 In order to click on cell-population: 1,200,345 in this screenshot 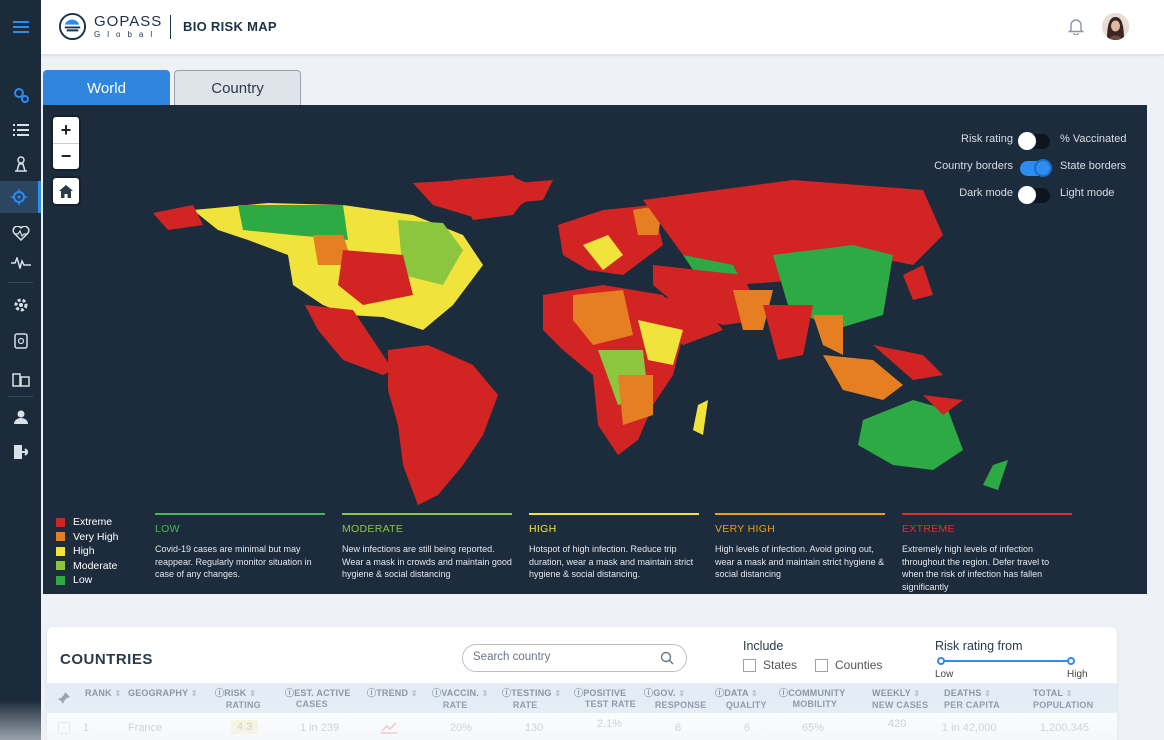, I will do `click(1064, 728)`.